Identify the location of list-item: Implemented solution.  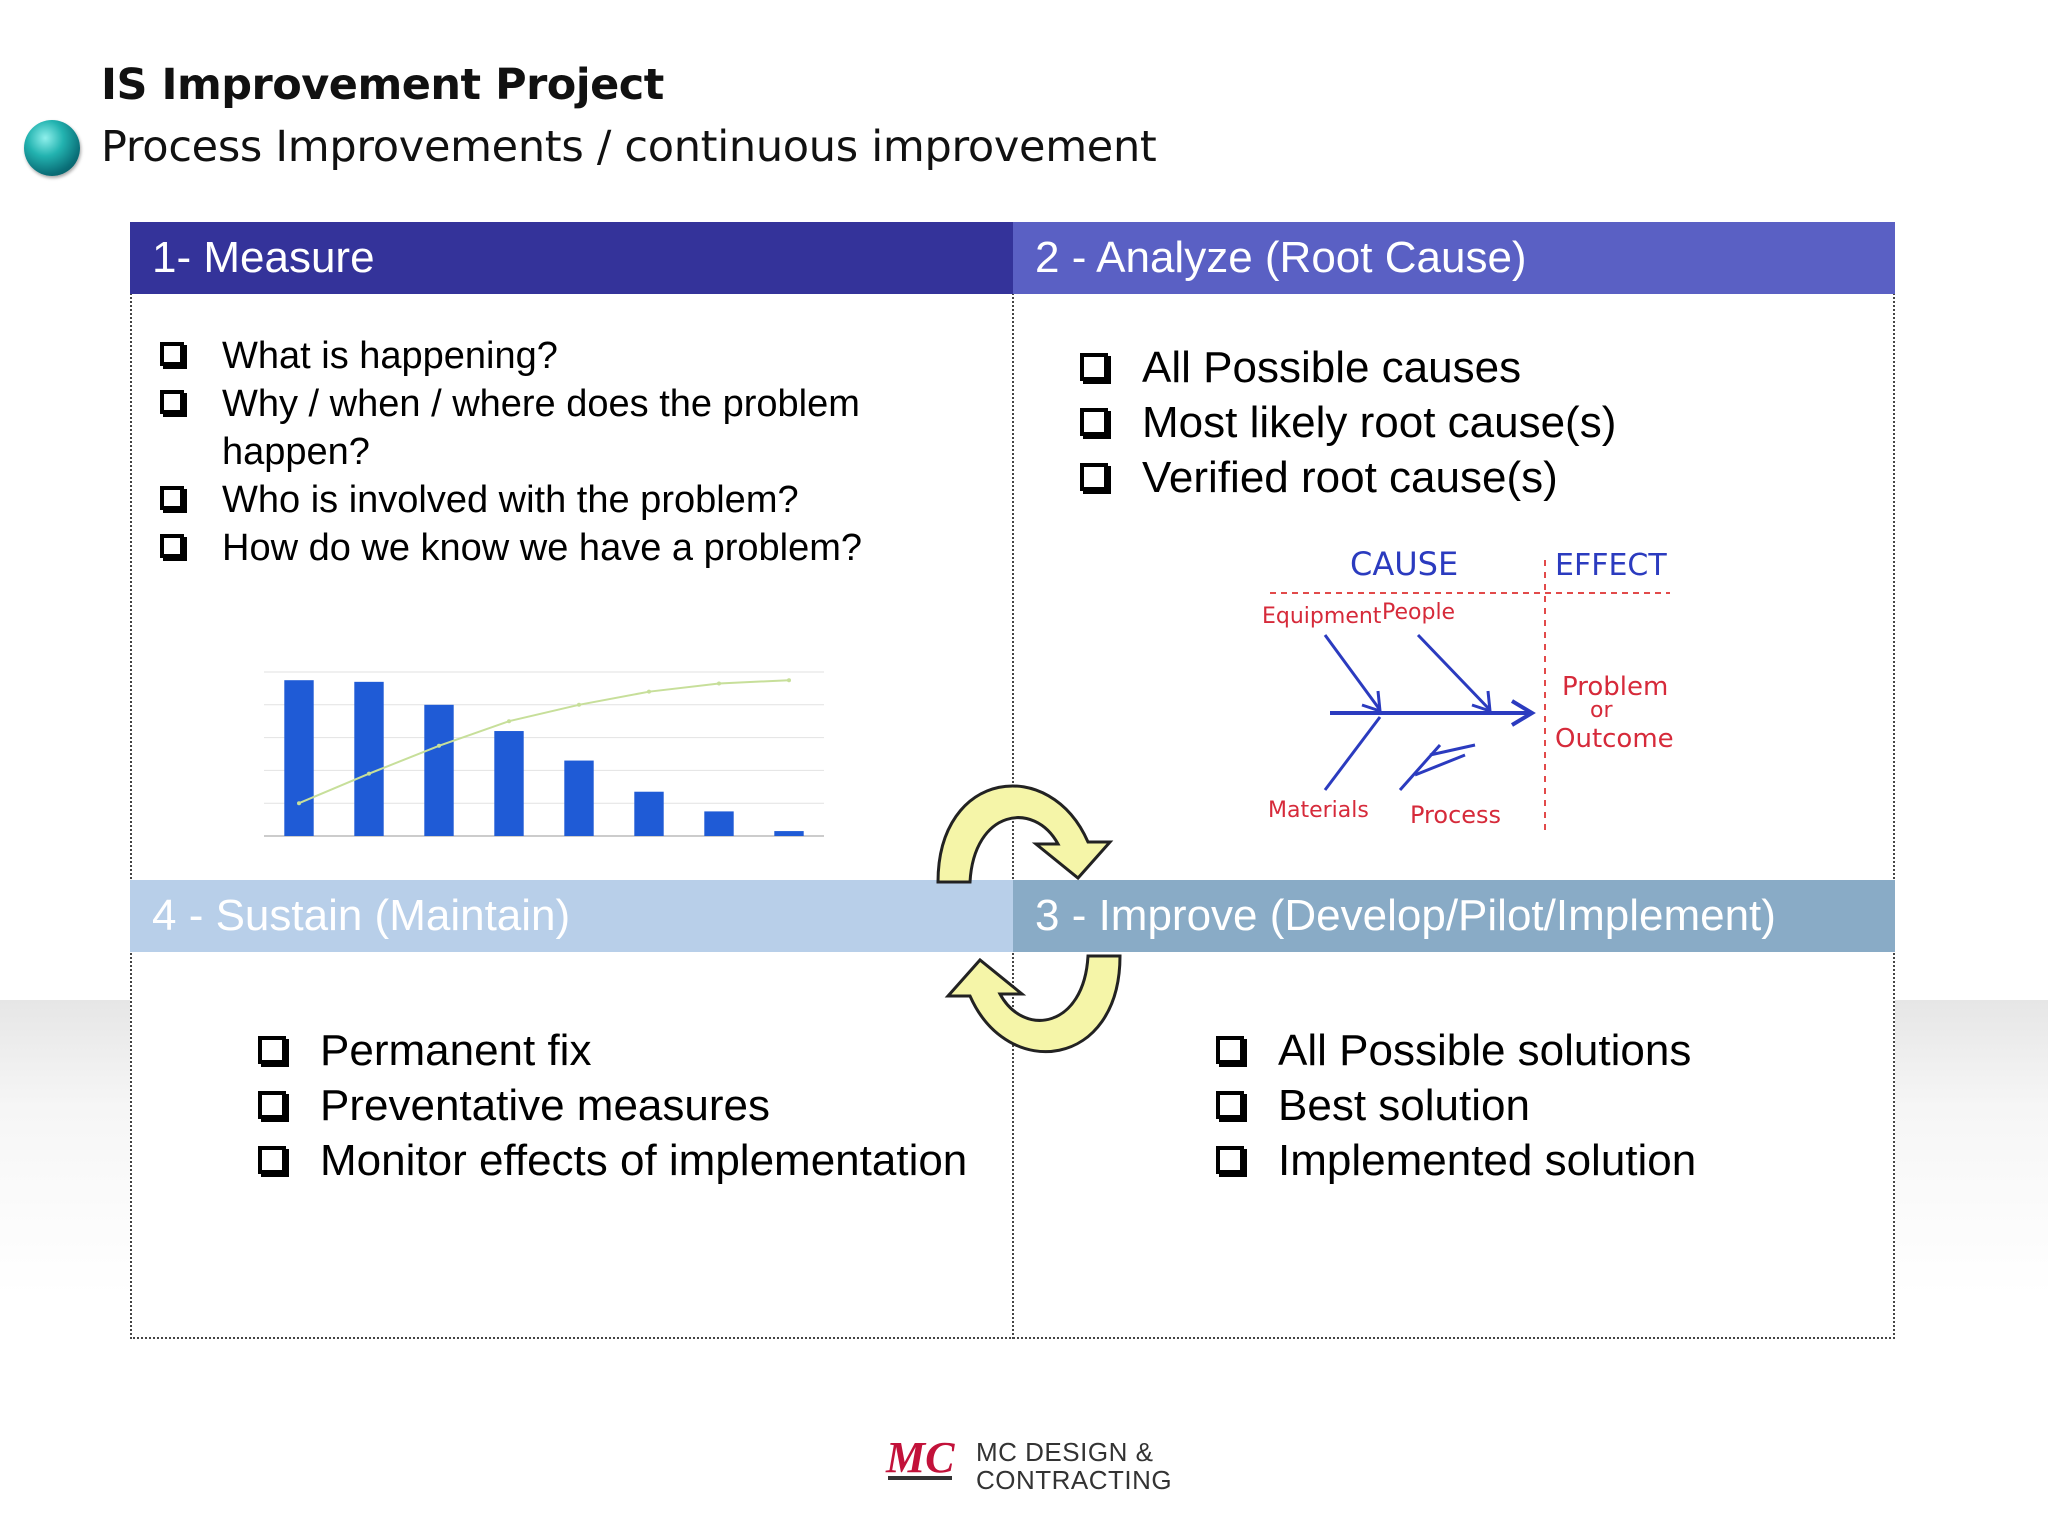
(1536, 1160).